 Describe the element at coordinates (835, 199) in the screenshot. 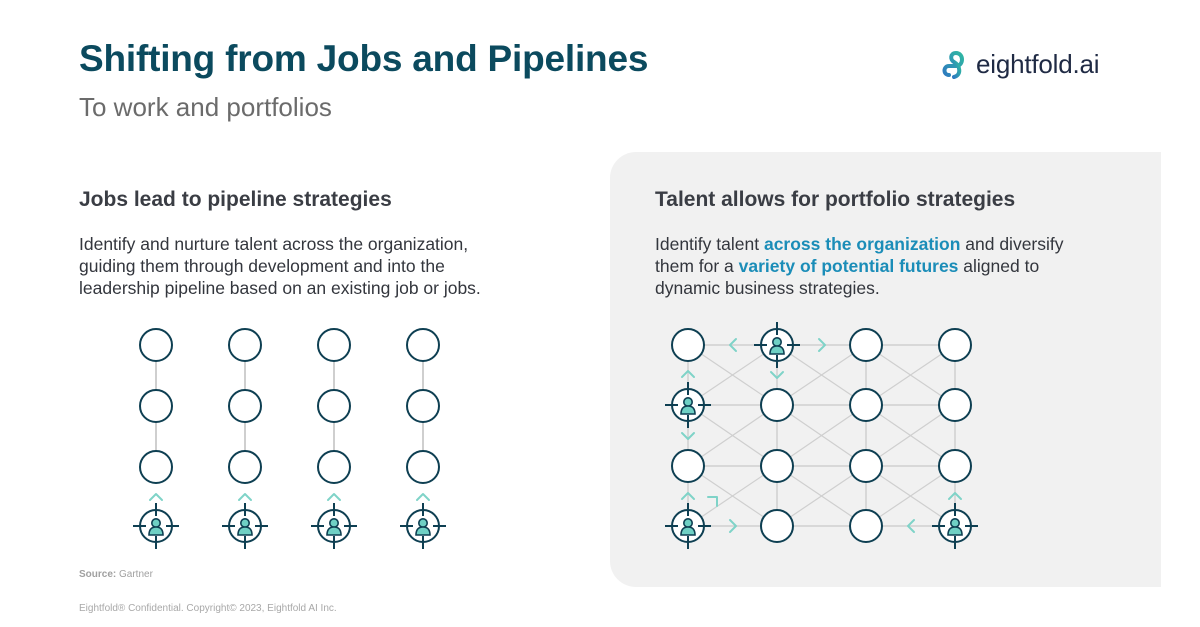

I see `right-heading: Talent allows for portfolio strategies` at that location.